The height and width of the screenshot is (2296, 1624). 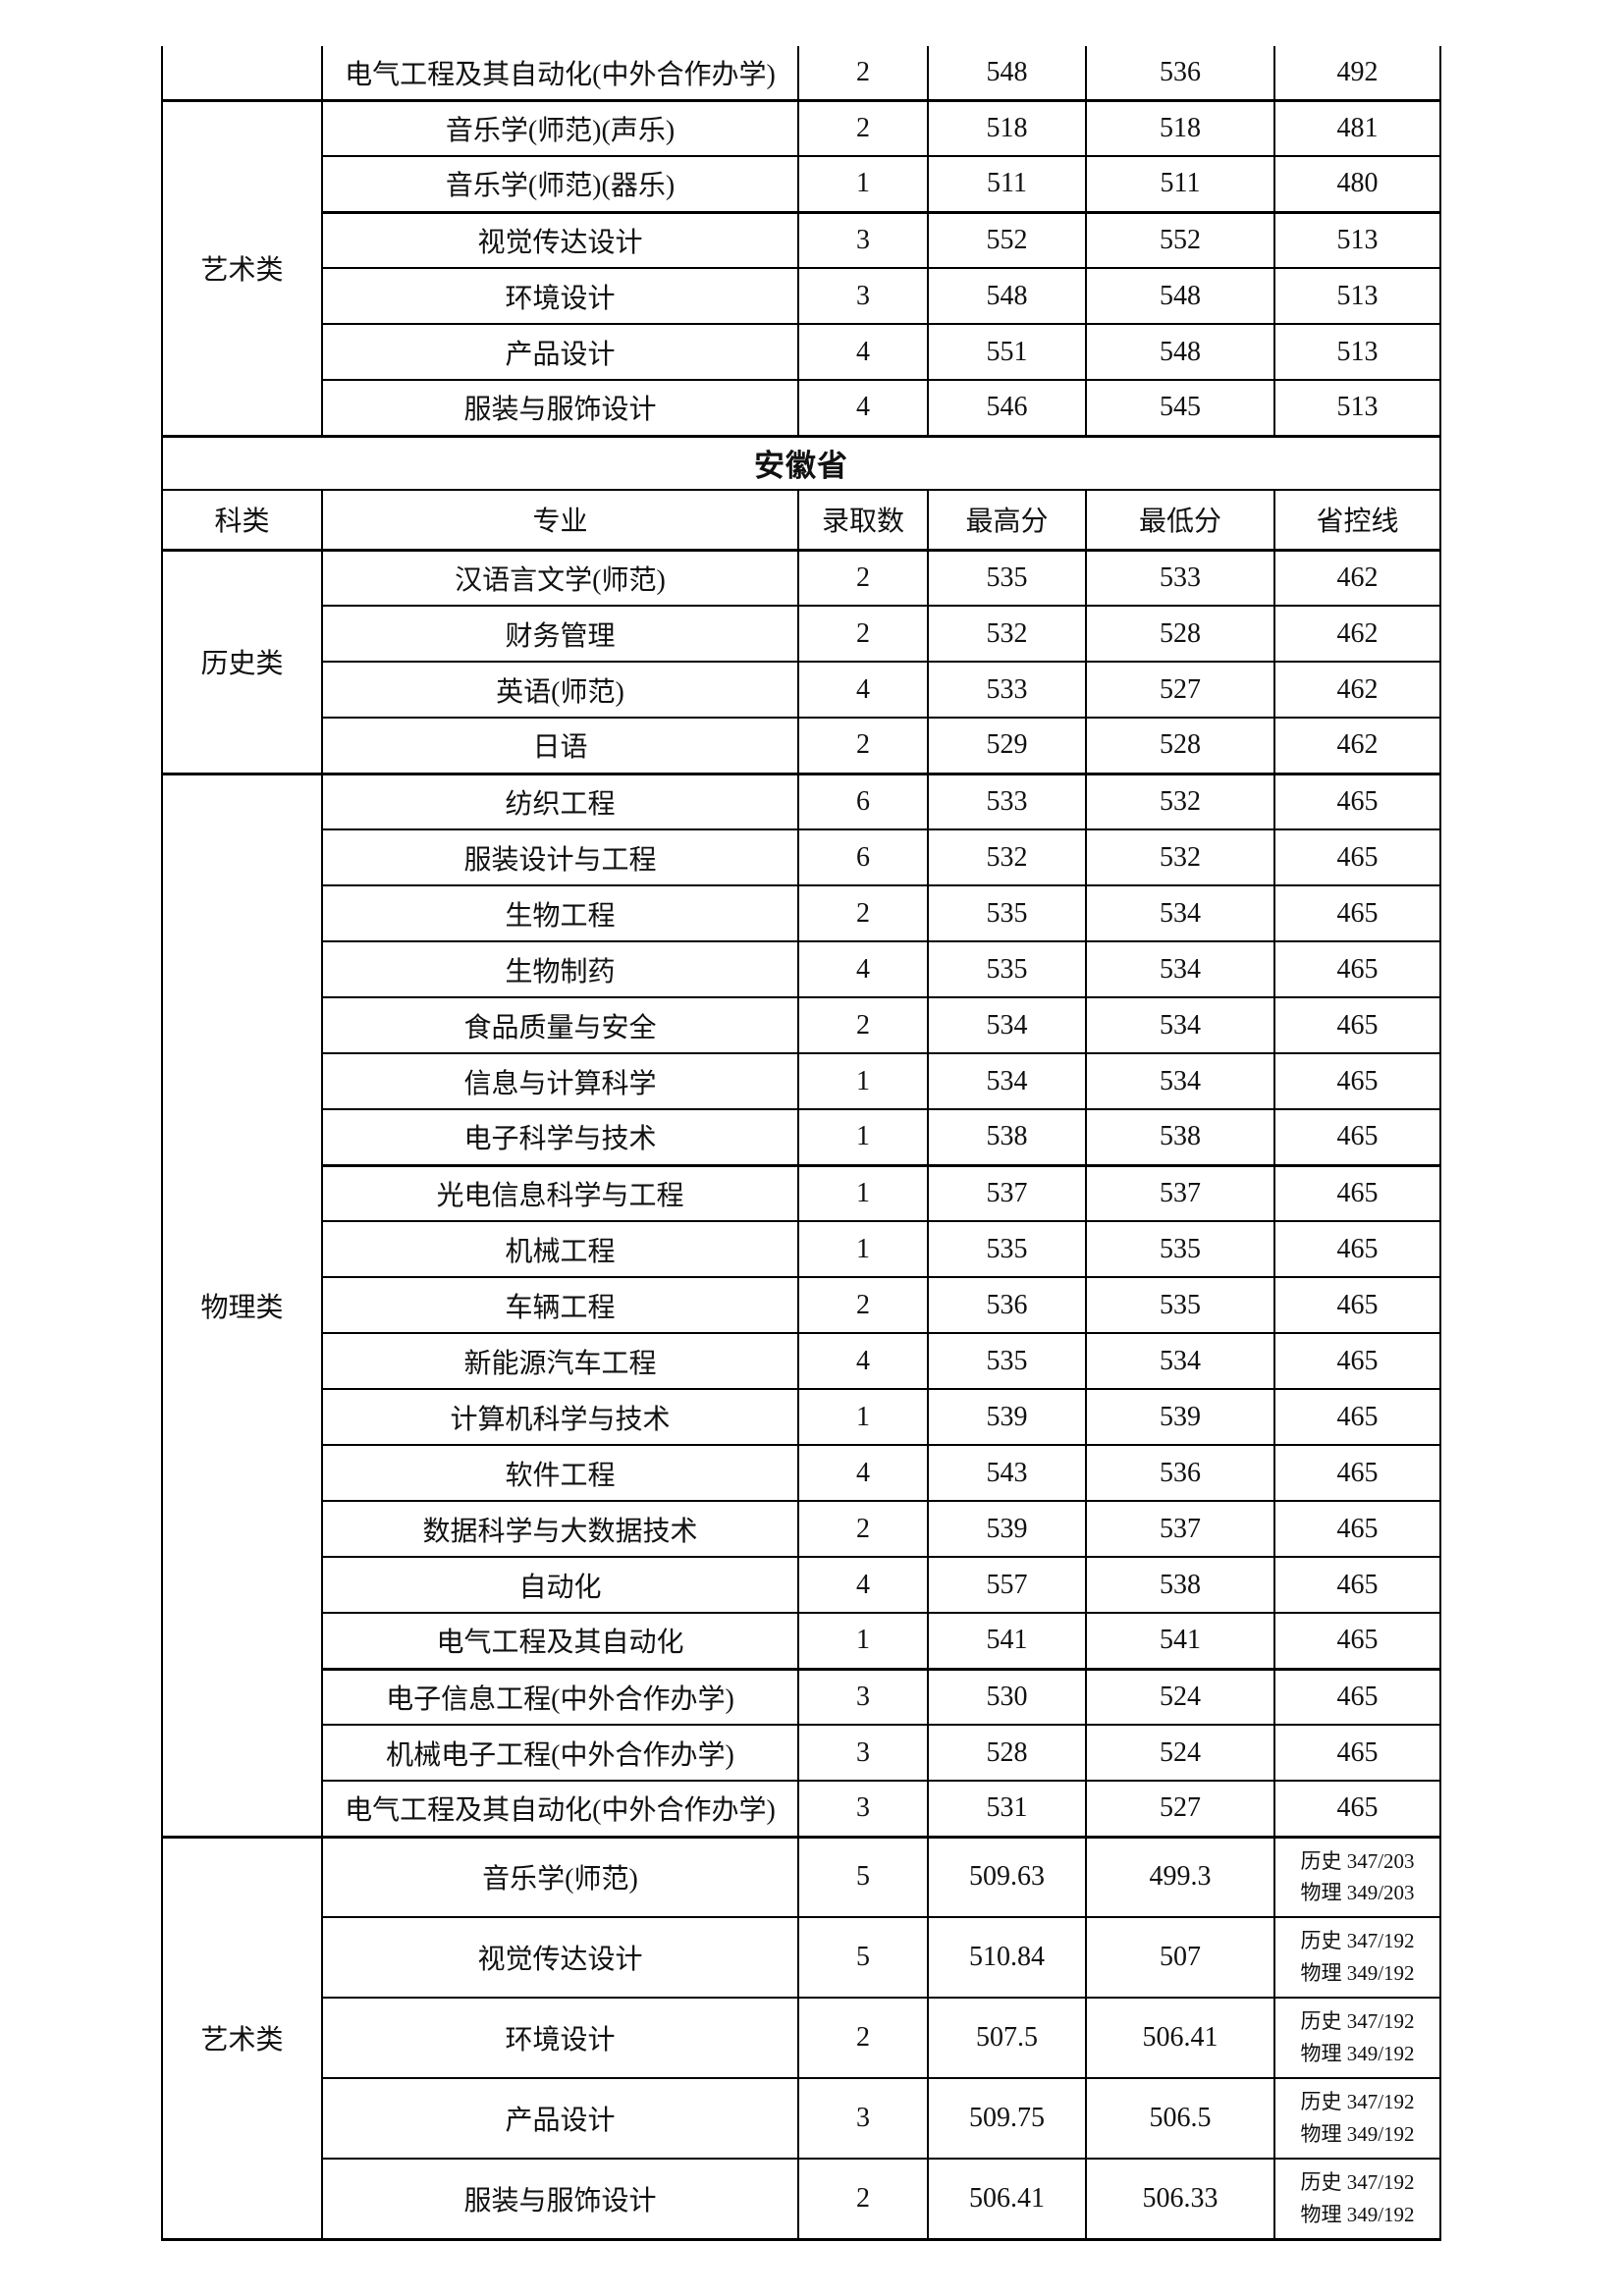 I want to click on max-score-cell: 531, so click(x=1007, y=1810).